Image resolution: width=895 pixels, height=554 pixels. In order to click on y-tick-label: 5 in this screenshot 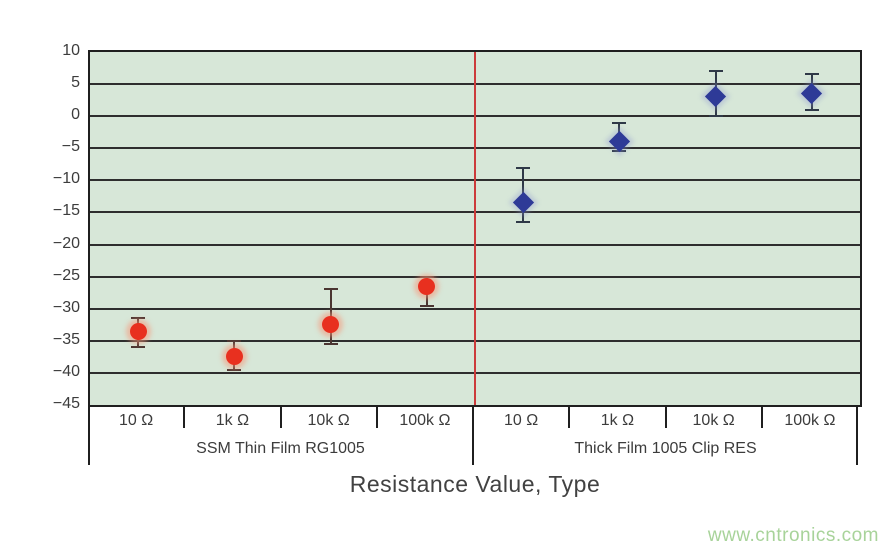, I will do `click(75, 83)`.